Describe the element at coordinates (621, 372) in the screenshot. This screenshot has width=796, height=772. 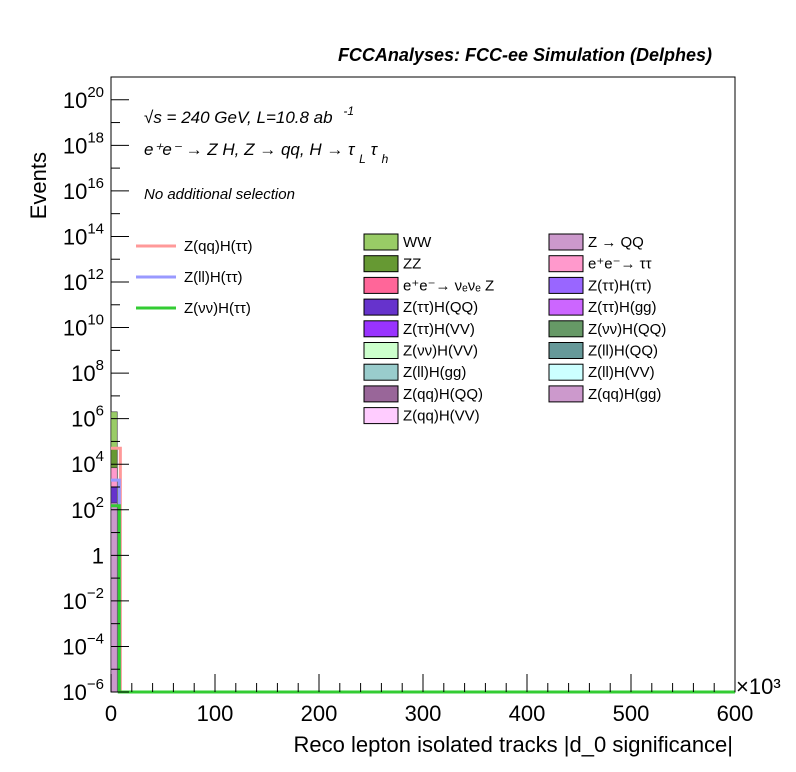
I see `background-legend-label: Z(ll)H(VV)` at that location.